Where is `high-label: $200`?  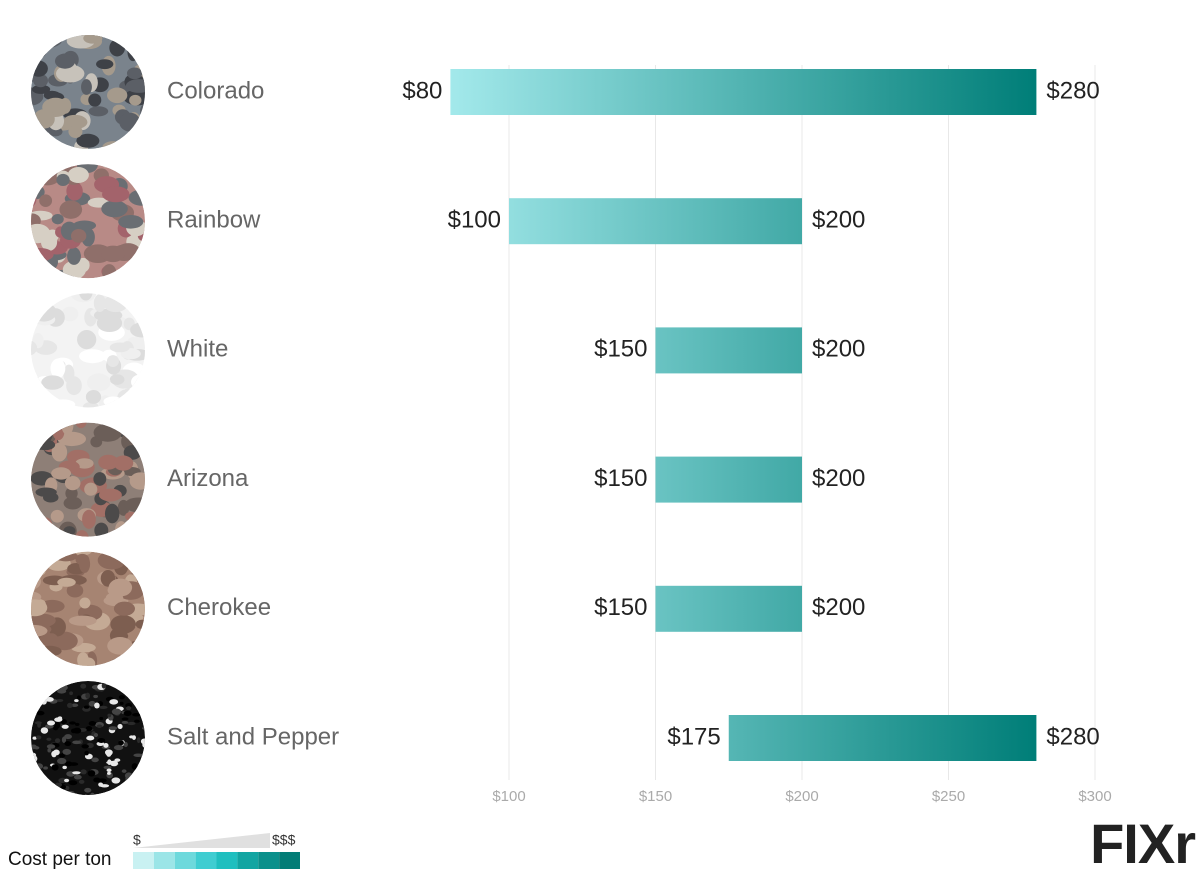
high-label: $200 is located at coordinates (838, 349).